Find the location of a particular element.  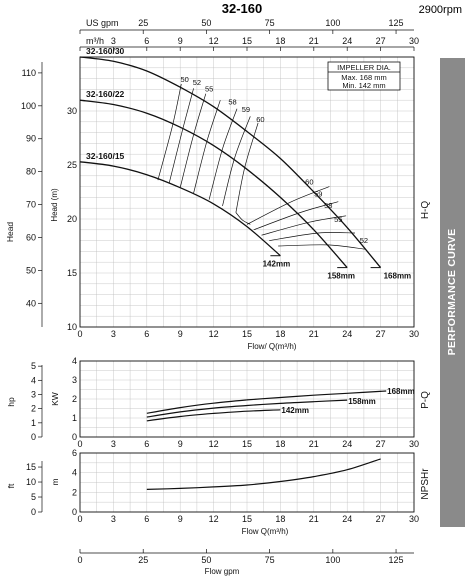

np-x-tick-label: 24 is located at coordinates (347, 519).